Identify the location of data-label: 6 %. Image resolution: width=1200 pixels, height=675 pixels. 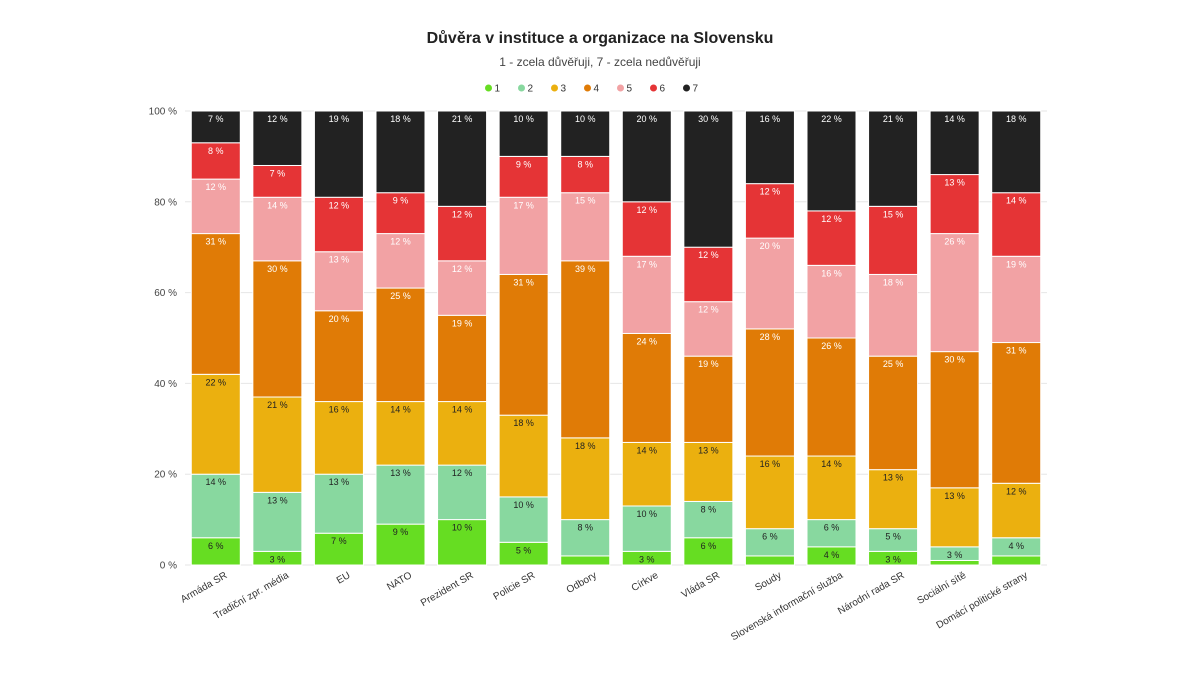
(770, 537).